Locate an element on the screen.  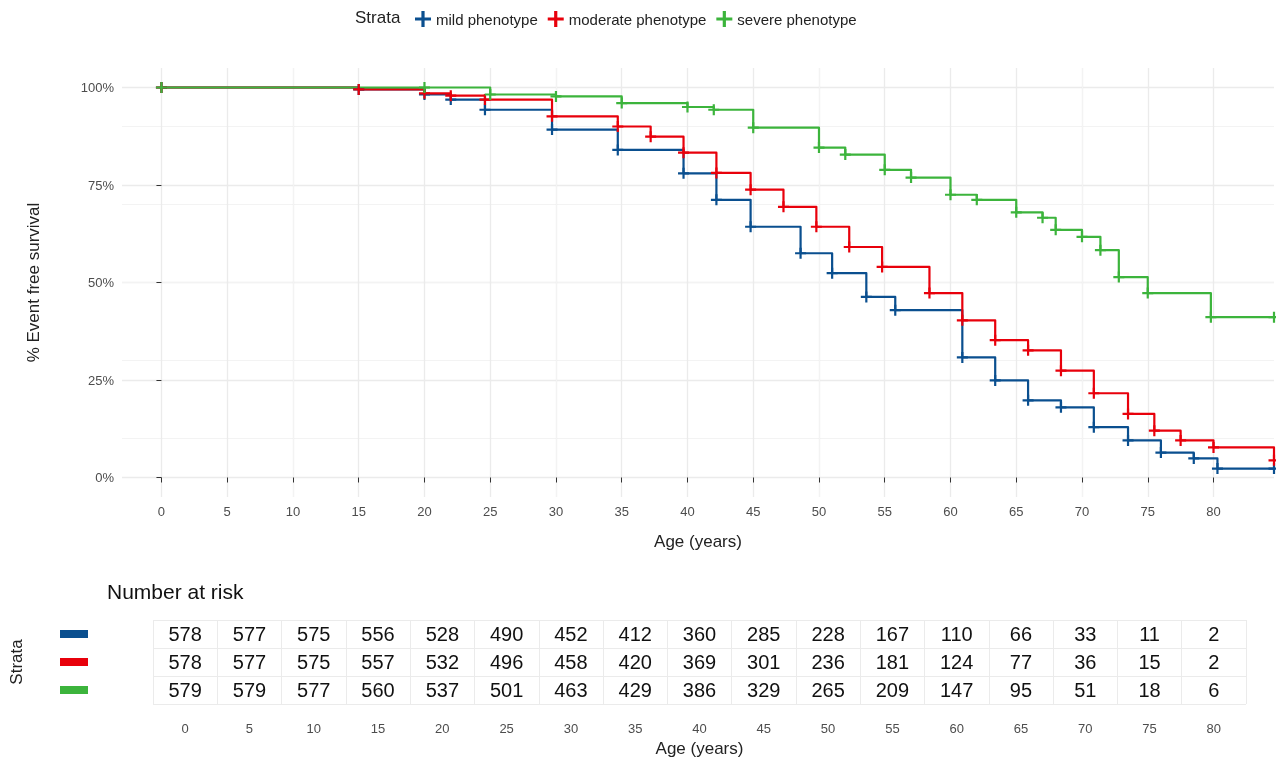
data-label: 556 is located at coordinates (378, 634).